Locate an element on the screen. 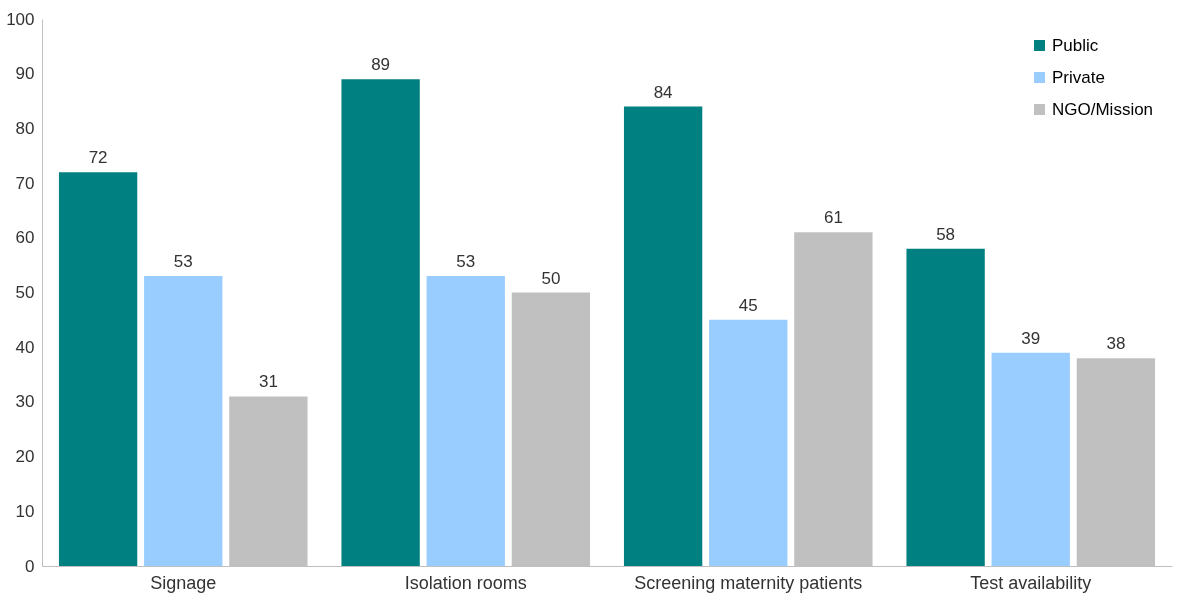 This screenshot has width=1182, height=597. data-label: 39 is located at coordinates (1031, 338).